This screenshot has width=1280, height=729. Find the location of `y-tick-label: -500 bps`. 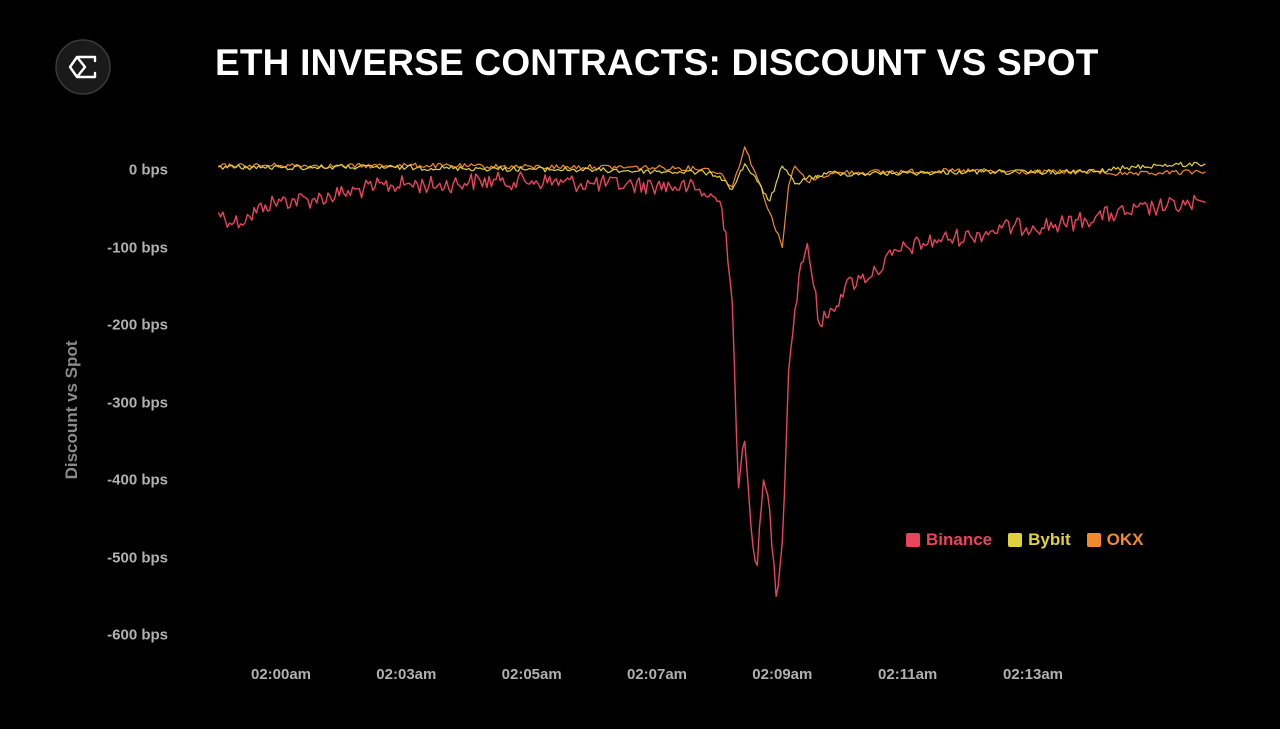

y-tick-label: -500 bps is located at coordinates (137, 557).